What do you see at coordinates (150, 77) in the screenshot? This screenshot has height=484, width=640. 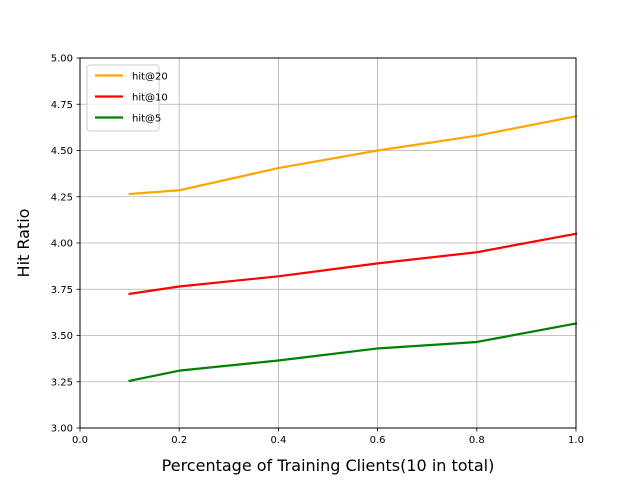 I see `legend-label: hit@20` at bounding box center [150, 77].